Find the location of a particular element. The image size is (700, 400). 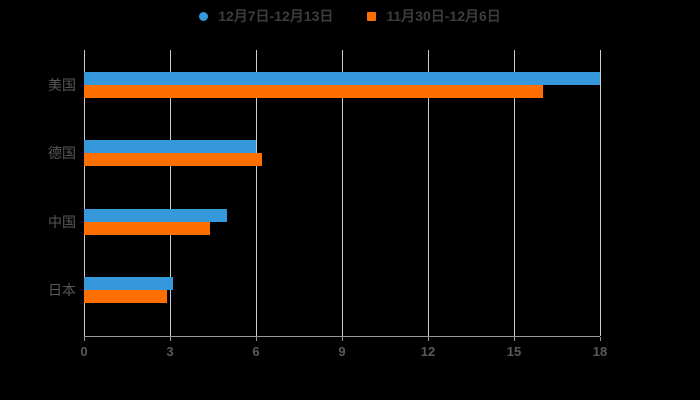

y-axis-category-label: 日本 is located at coordinates (62, 289).